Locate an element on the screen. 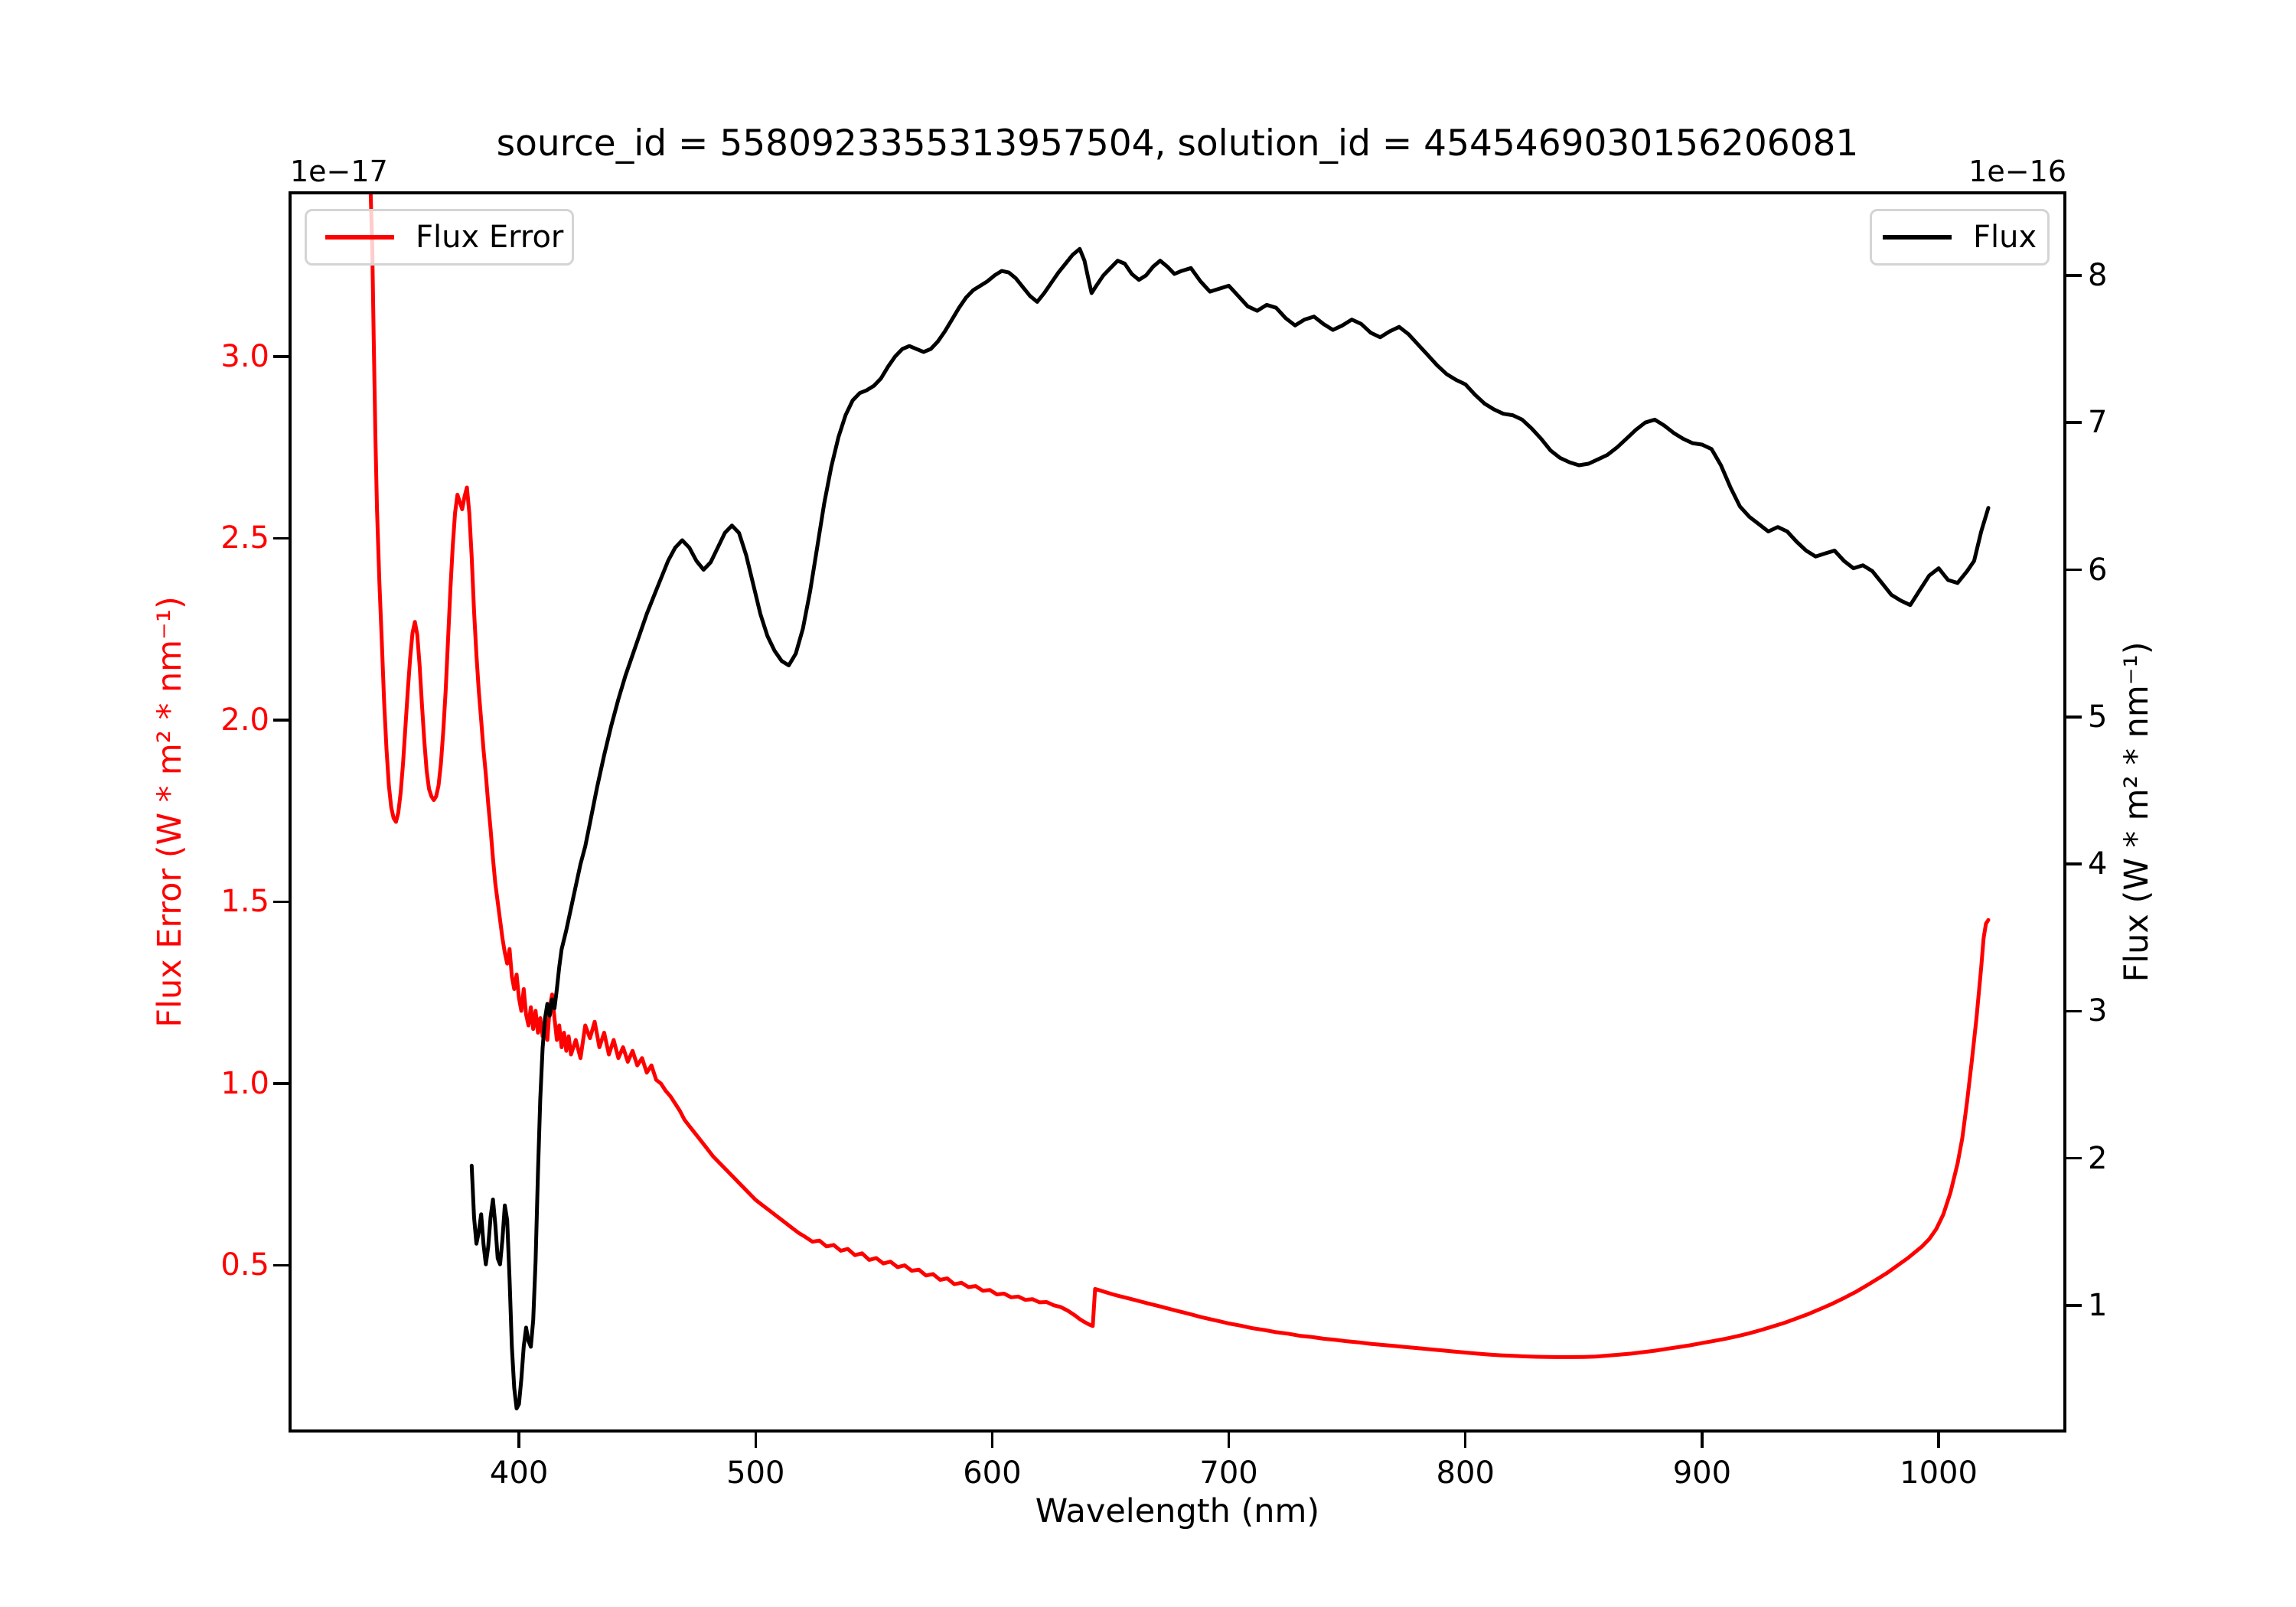  y-left-tick-label: 1.5 is located at coordinates (244, 902).